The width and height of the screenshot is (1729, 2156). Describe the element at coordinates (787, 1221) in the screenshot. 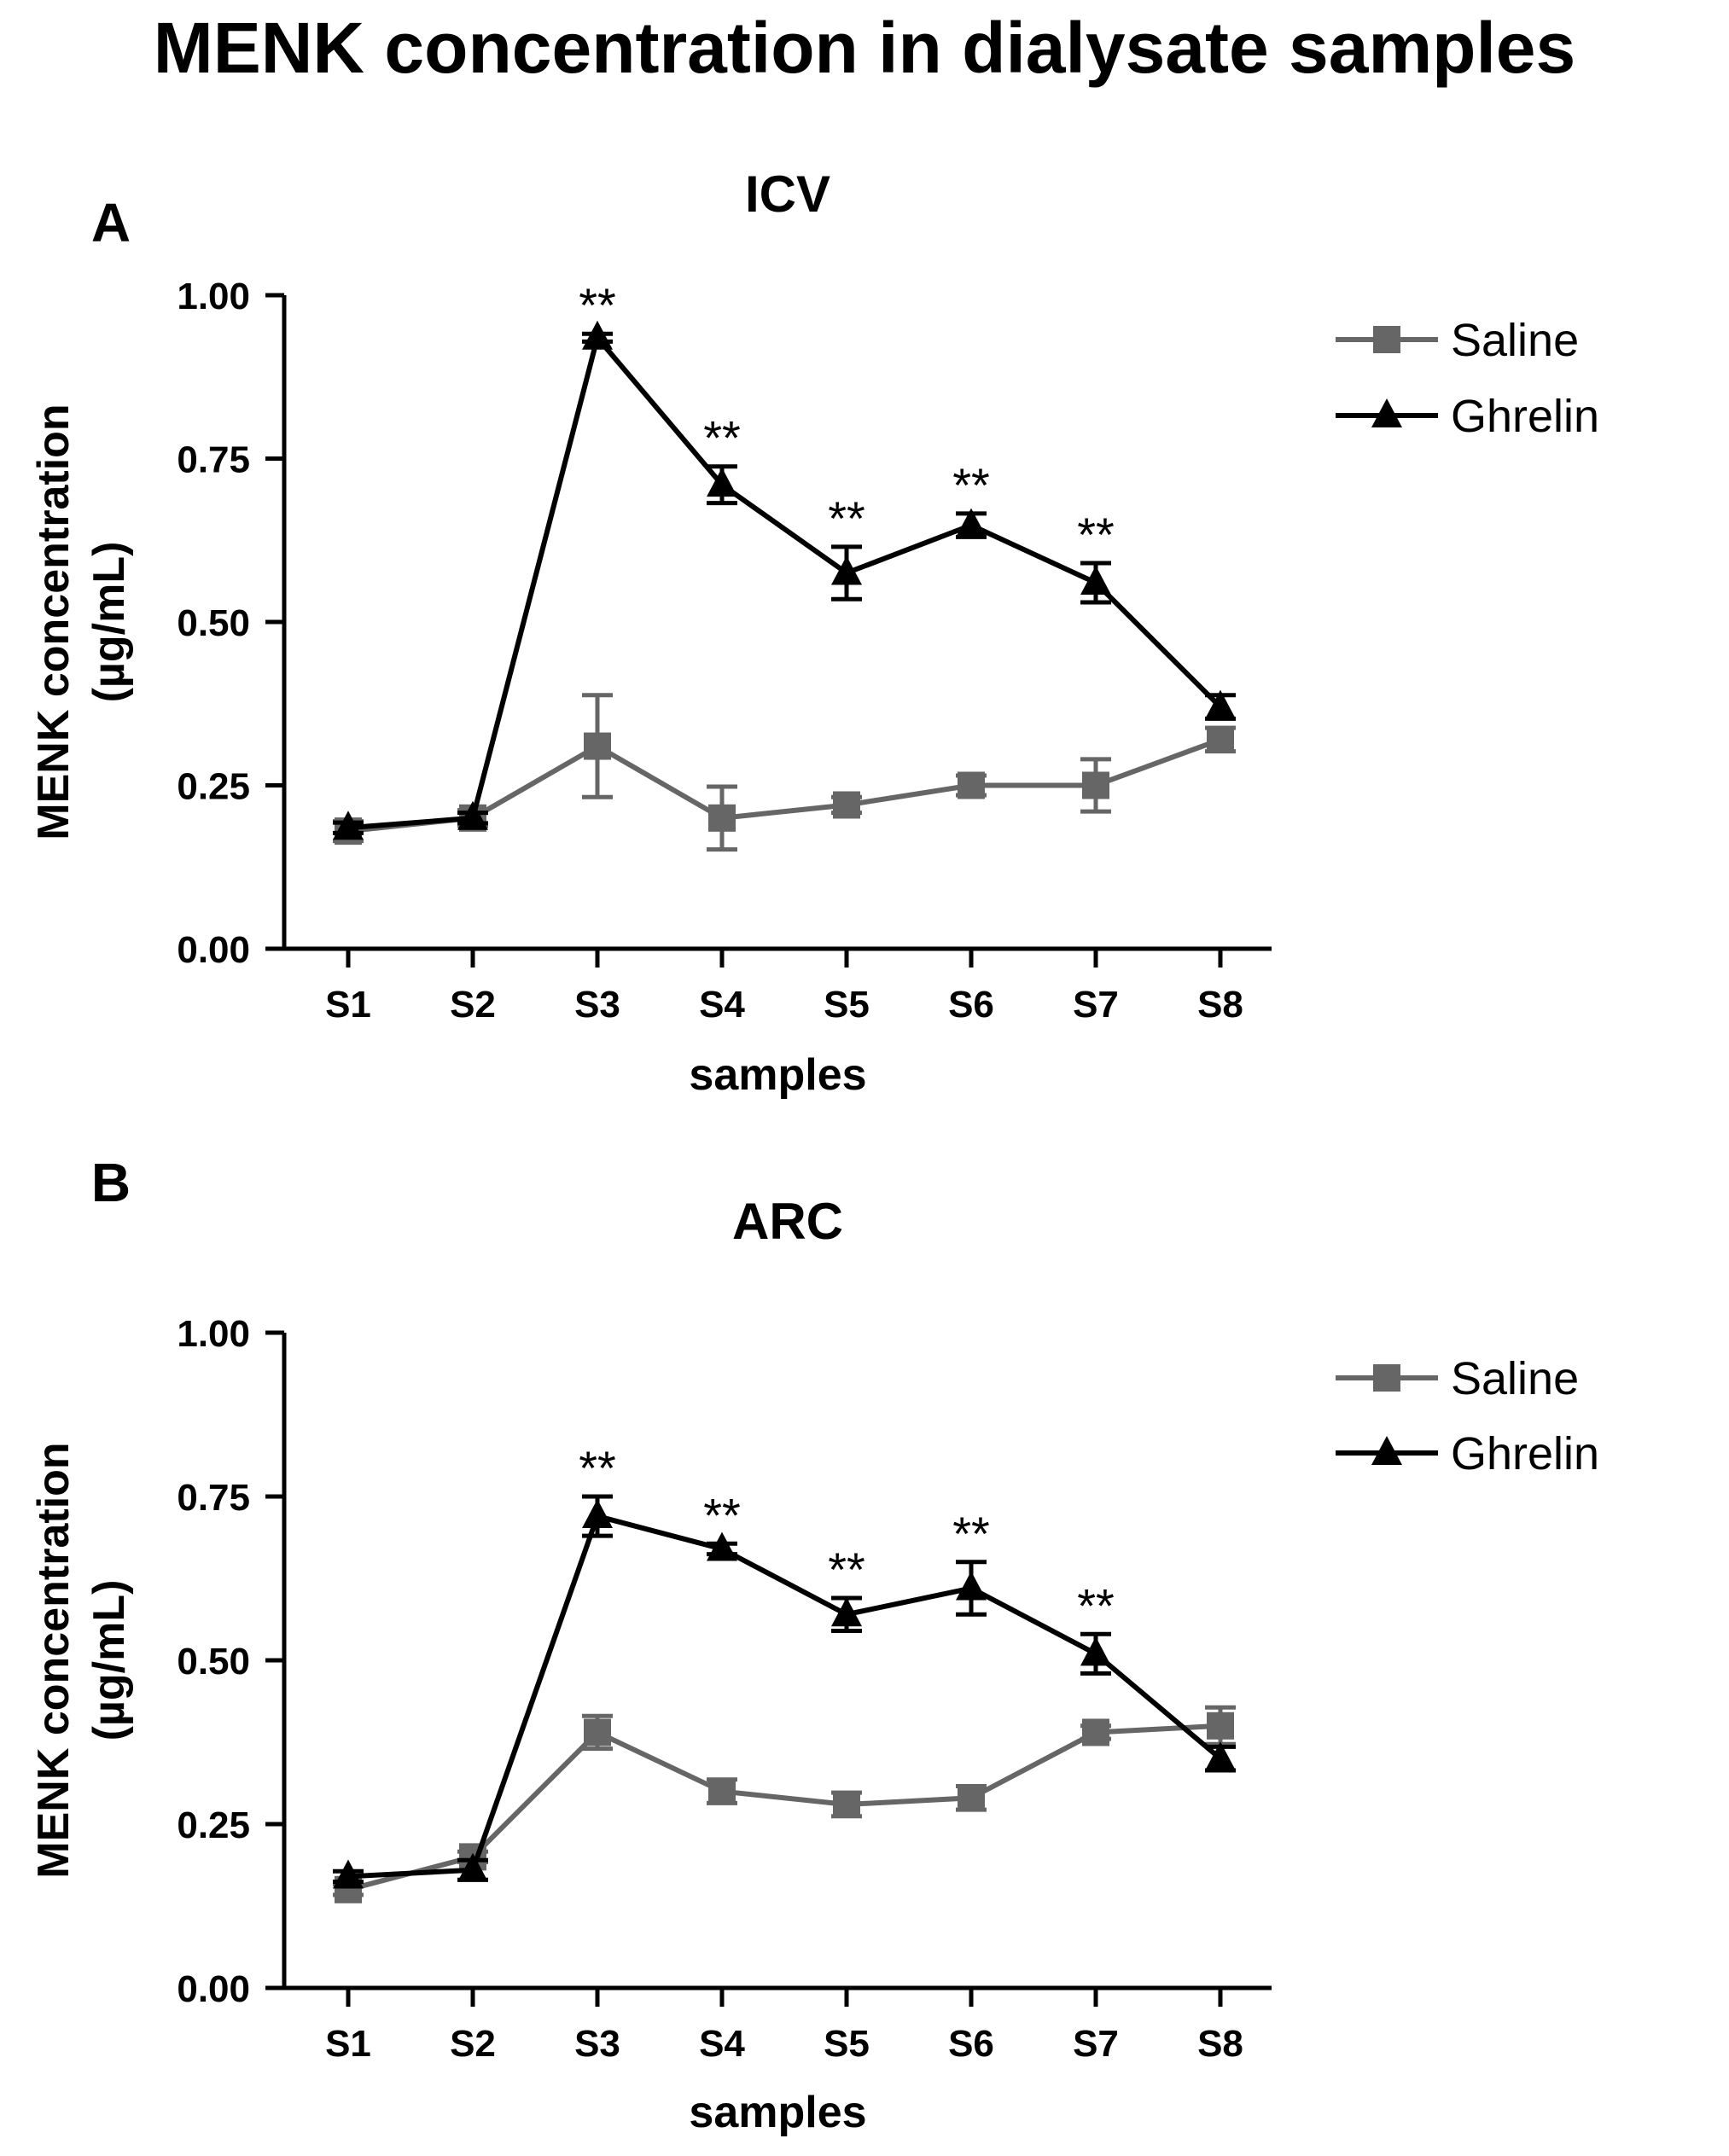

I see `panel-title: ARC` at that location.